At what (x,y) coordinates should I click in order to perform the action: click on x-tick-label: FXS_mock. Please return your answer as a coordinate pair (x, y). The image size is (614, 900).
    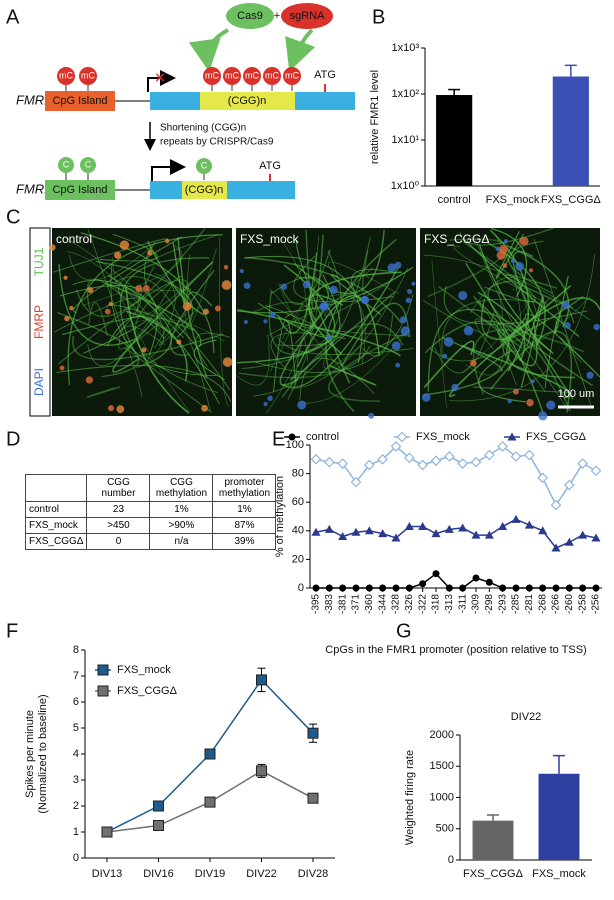
    Looking at the image, I should click on (559, 874).